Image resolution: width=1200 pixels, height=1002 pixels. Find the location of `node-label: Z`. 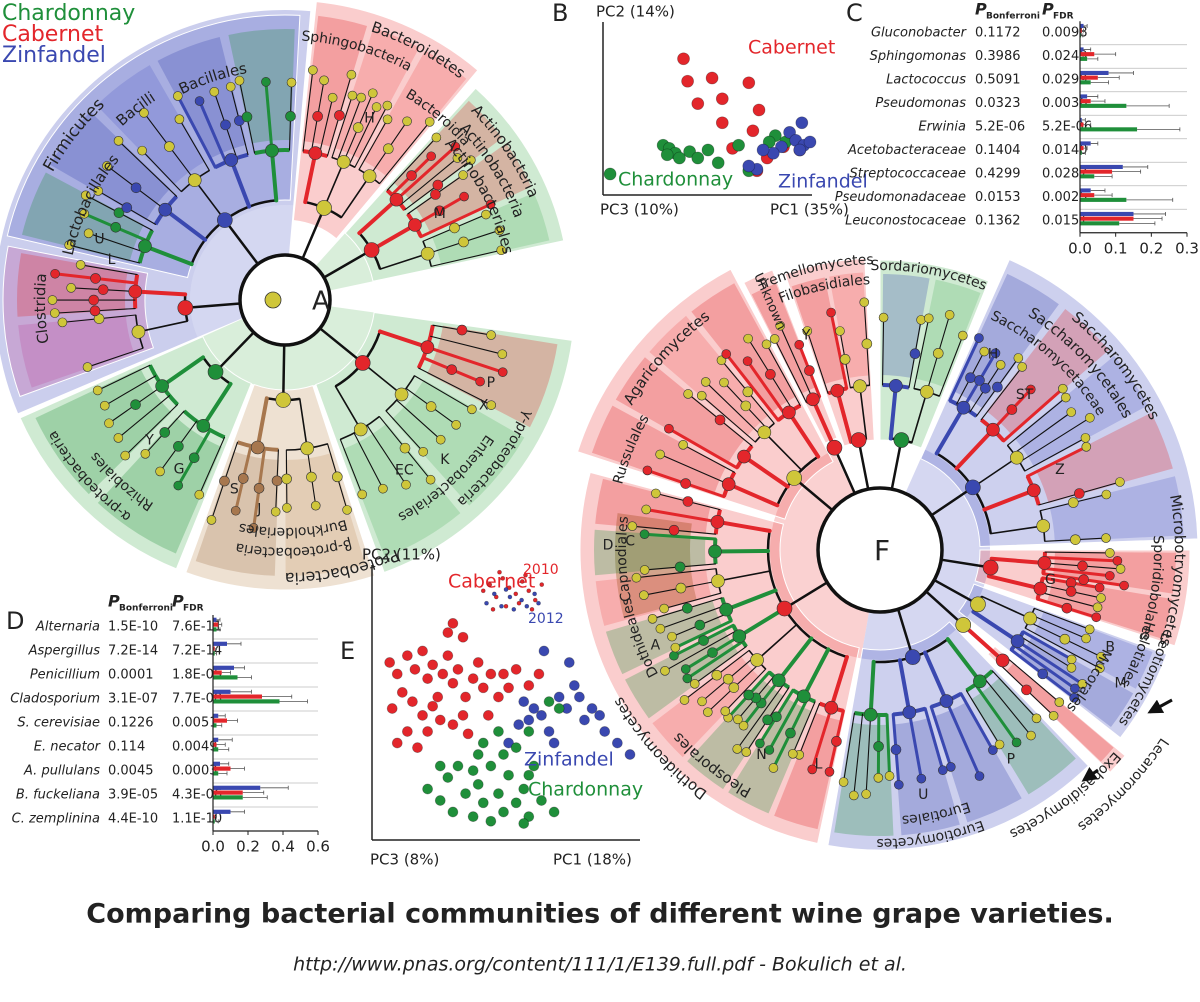

node-label: Z is located at coordinates (1060, 470).